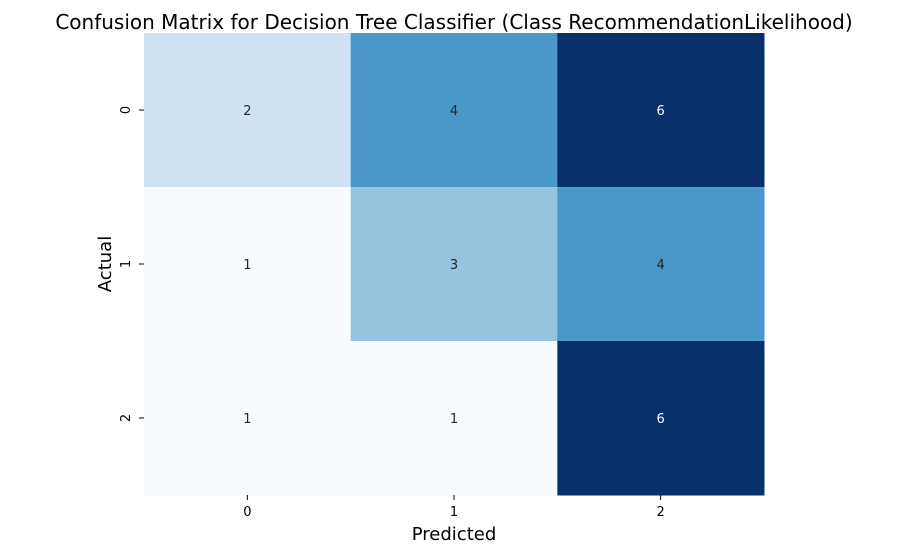 This screenshot has width=908, height=554. I want to click on x-axis-label: Predicted, so click(454, 534).